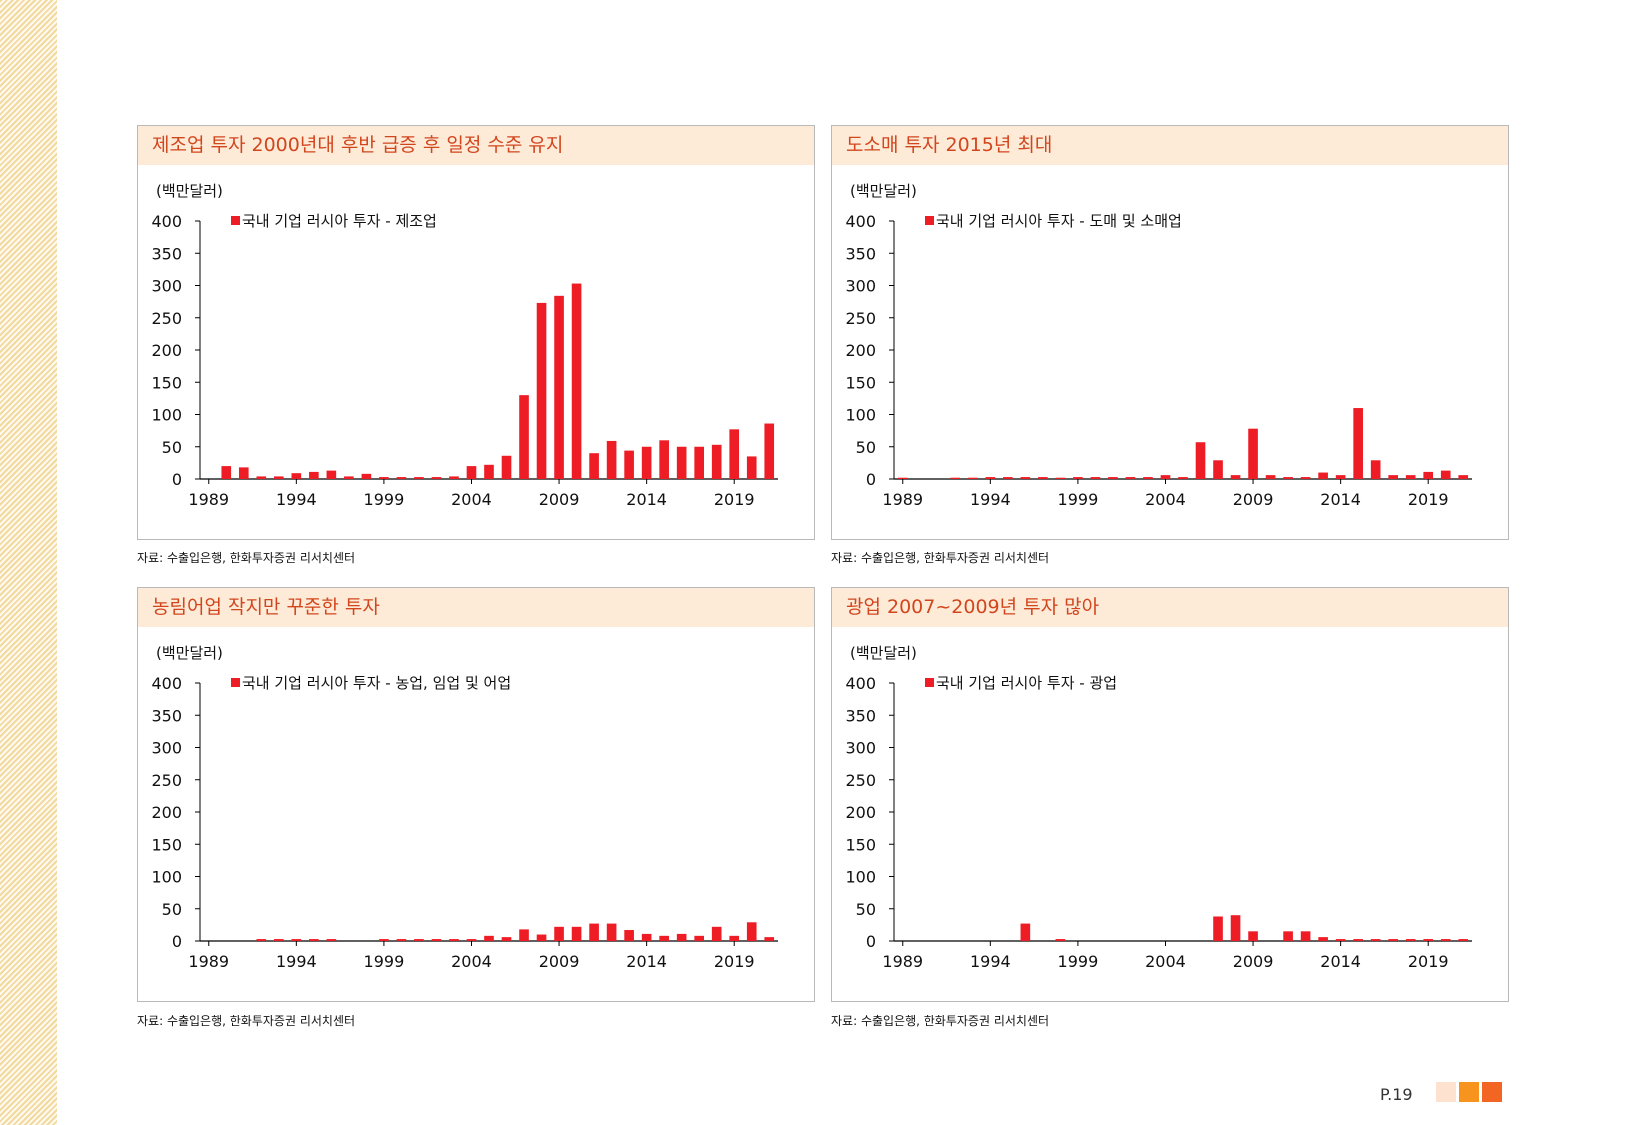 The image size is (1625, 1125). Describe the element at coordinates (296, 499) in the screenshot. I see `x-tick-label: 1994` at that location.